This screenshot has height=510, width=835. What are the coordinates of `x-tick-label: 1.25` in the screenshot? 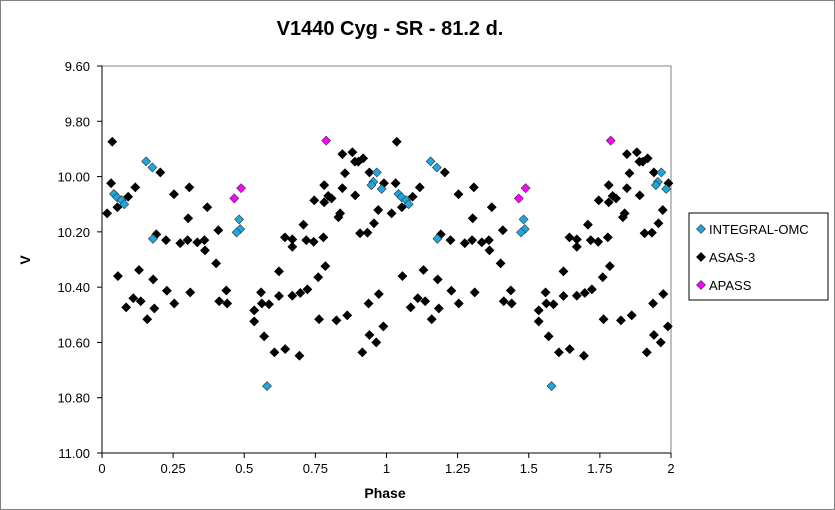 It's located at (457, 468).